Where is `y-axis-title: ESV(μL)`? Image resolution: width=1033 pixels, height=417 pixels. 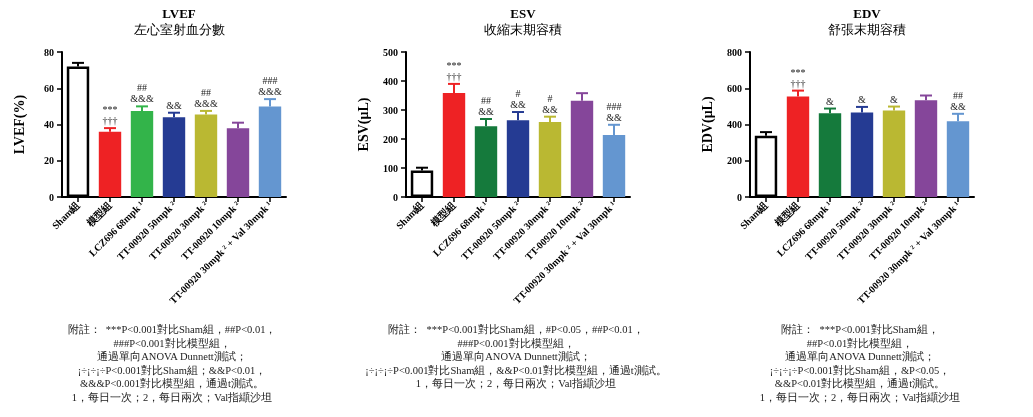
y-axis-title: ESV(μL) is located at coordinates (363, 124).